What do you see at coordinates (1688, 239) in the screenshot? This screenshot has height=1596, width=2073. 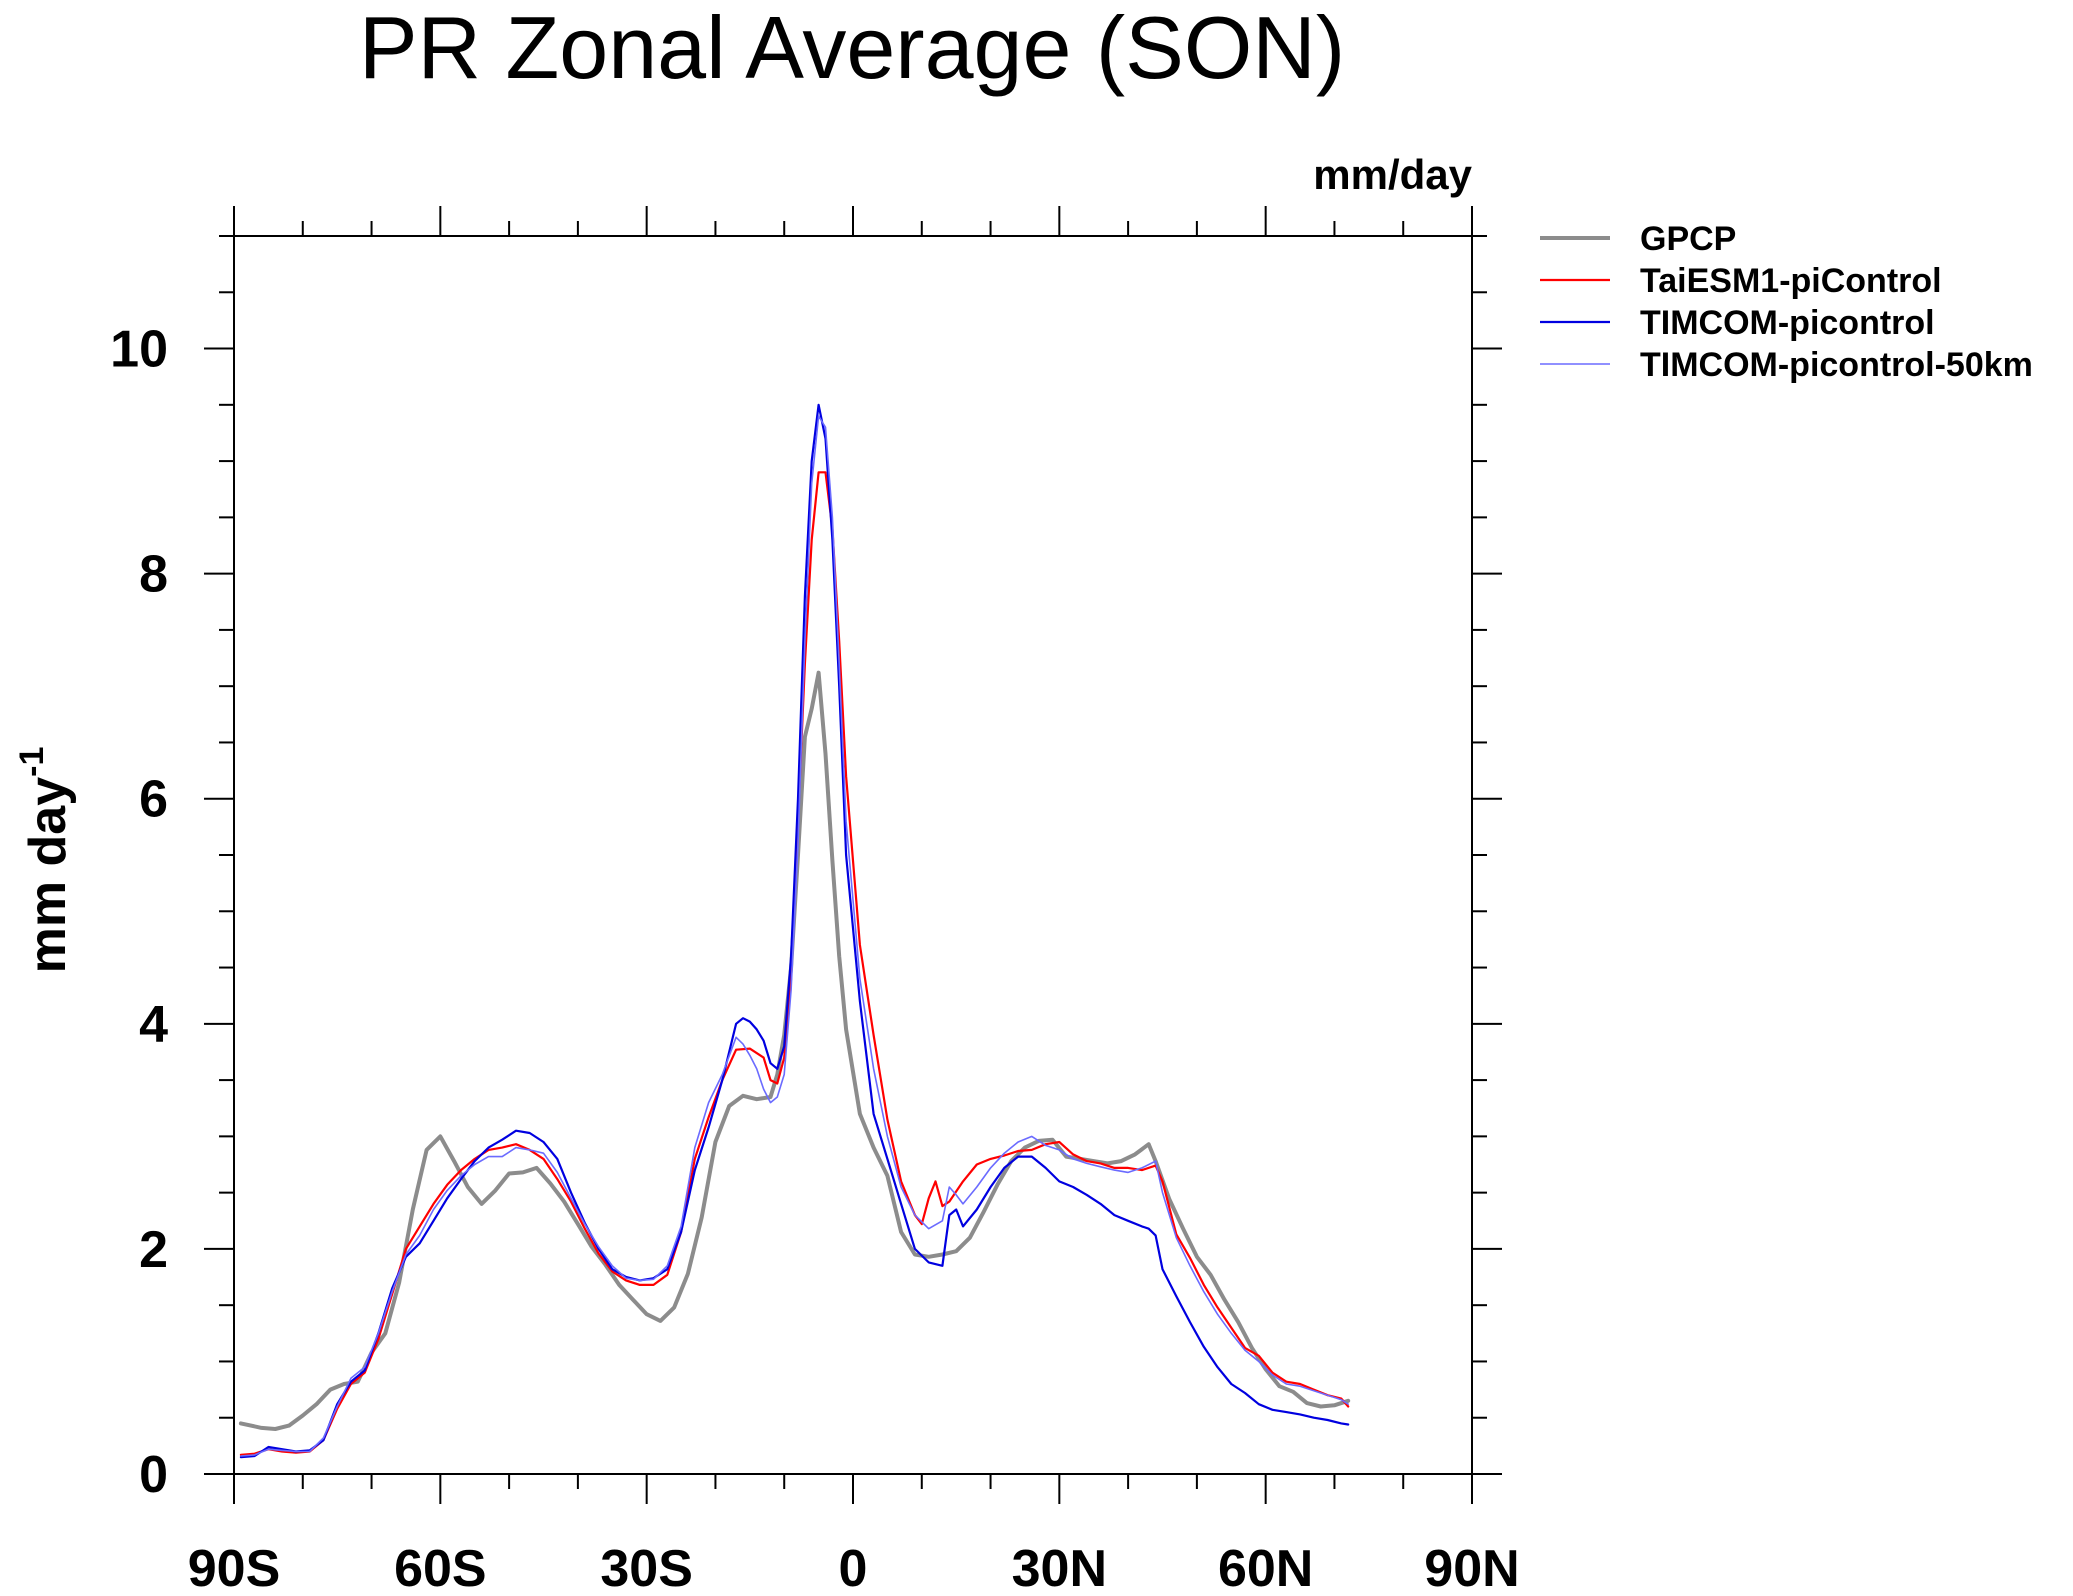 I see `legend-label: GPCP` at bounding box center [1688, 239].